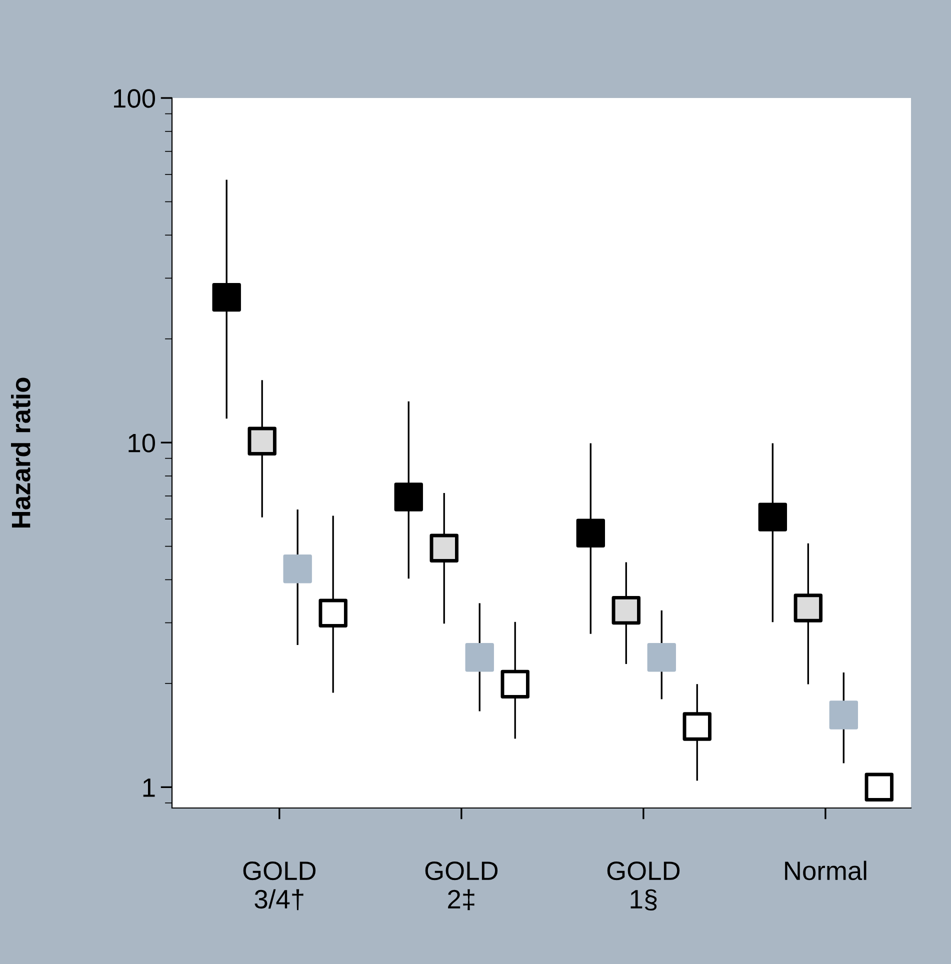 The width and height of the screenshot is (951, 964). Describe the element at coordinates (149, 787) in the screenshot. I see `y-tick-label: 1` at that location.